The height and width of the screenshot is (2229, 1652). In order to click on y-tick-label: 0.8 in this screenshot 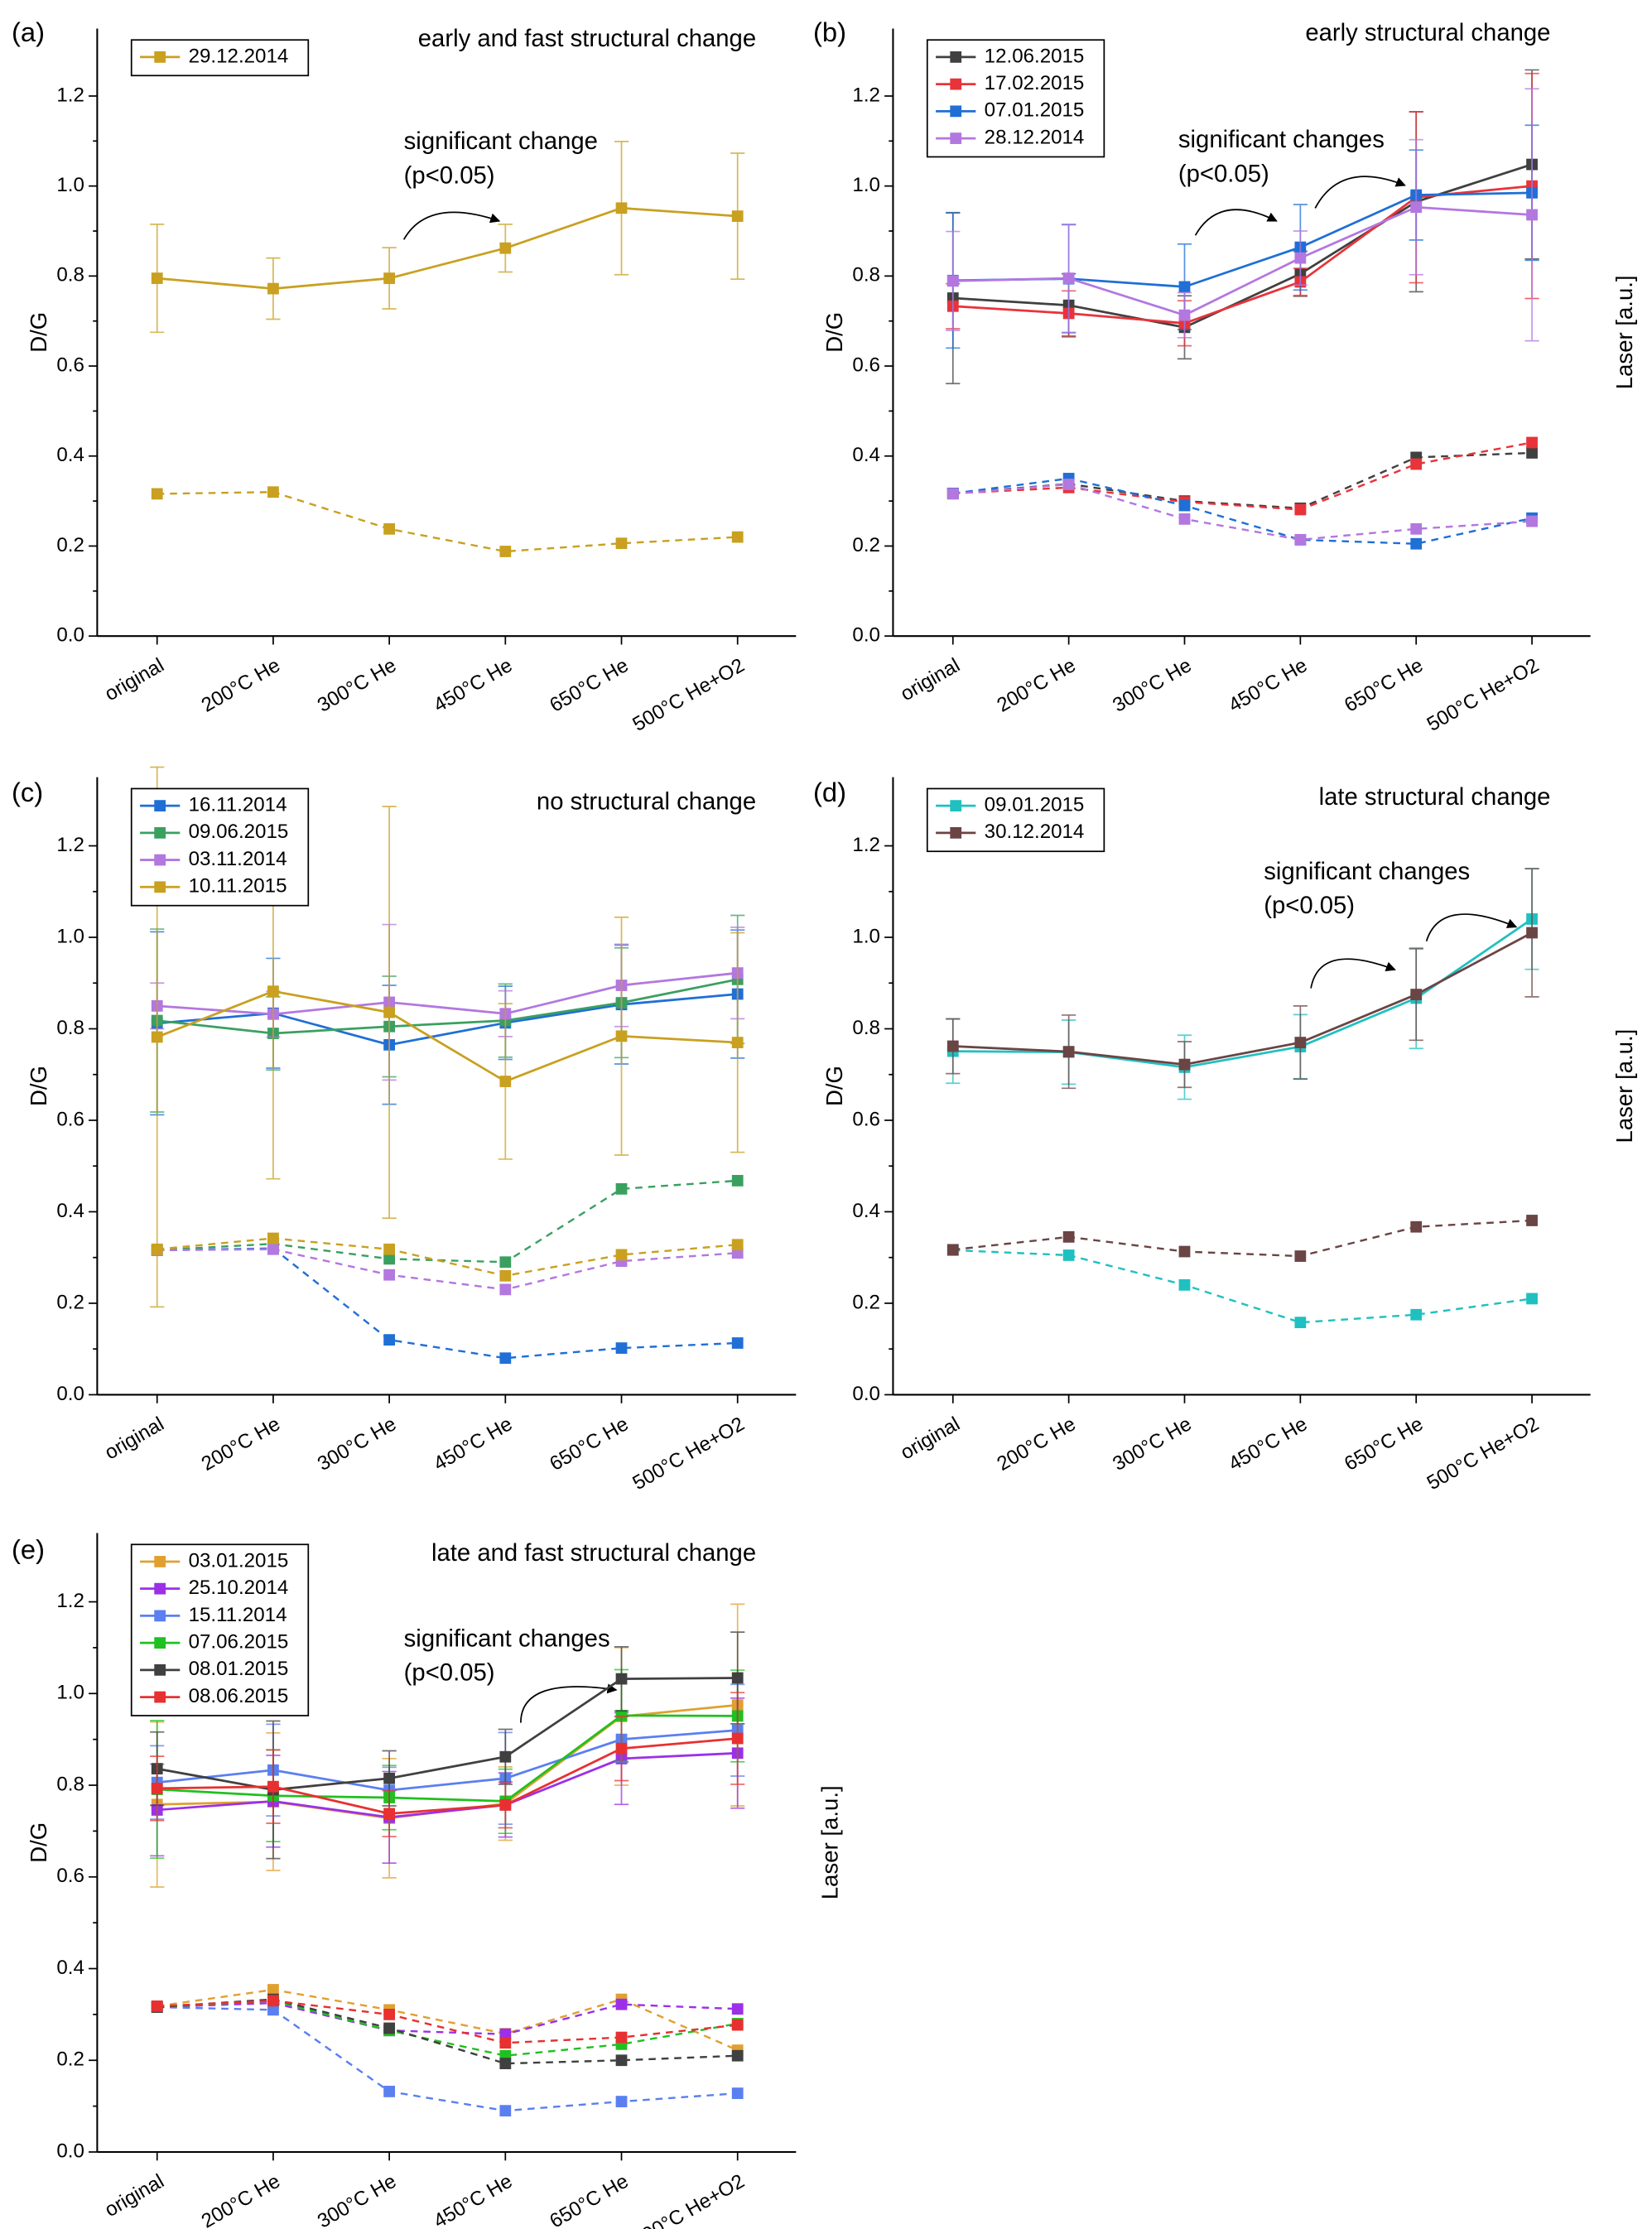, I will do `click(866, 1028)`.